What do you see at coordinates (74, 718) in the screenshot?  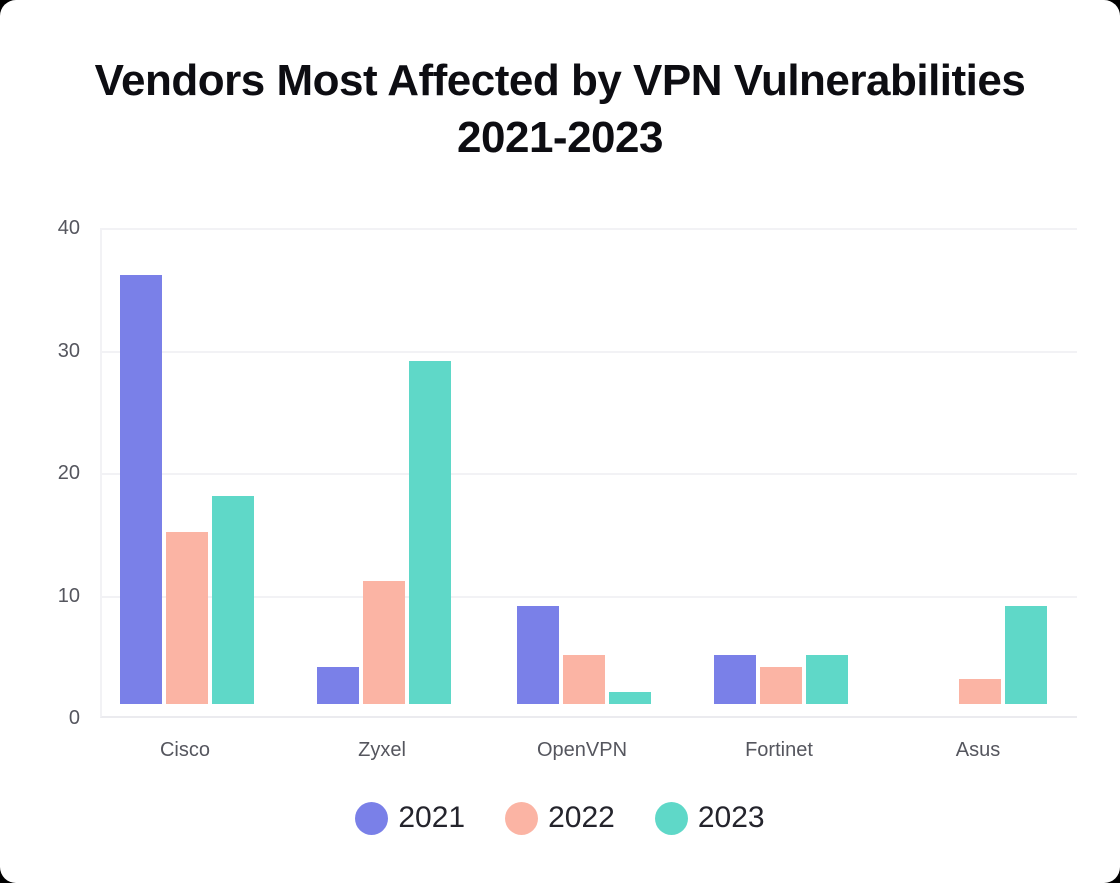 I see `y-axis-tick-label: 0` at bounding box center [74, 718].